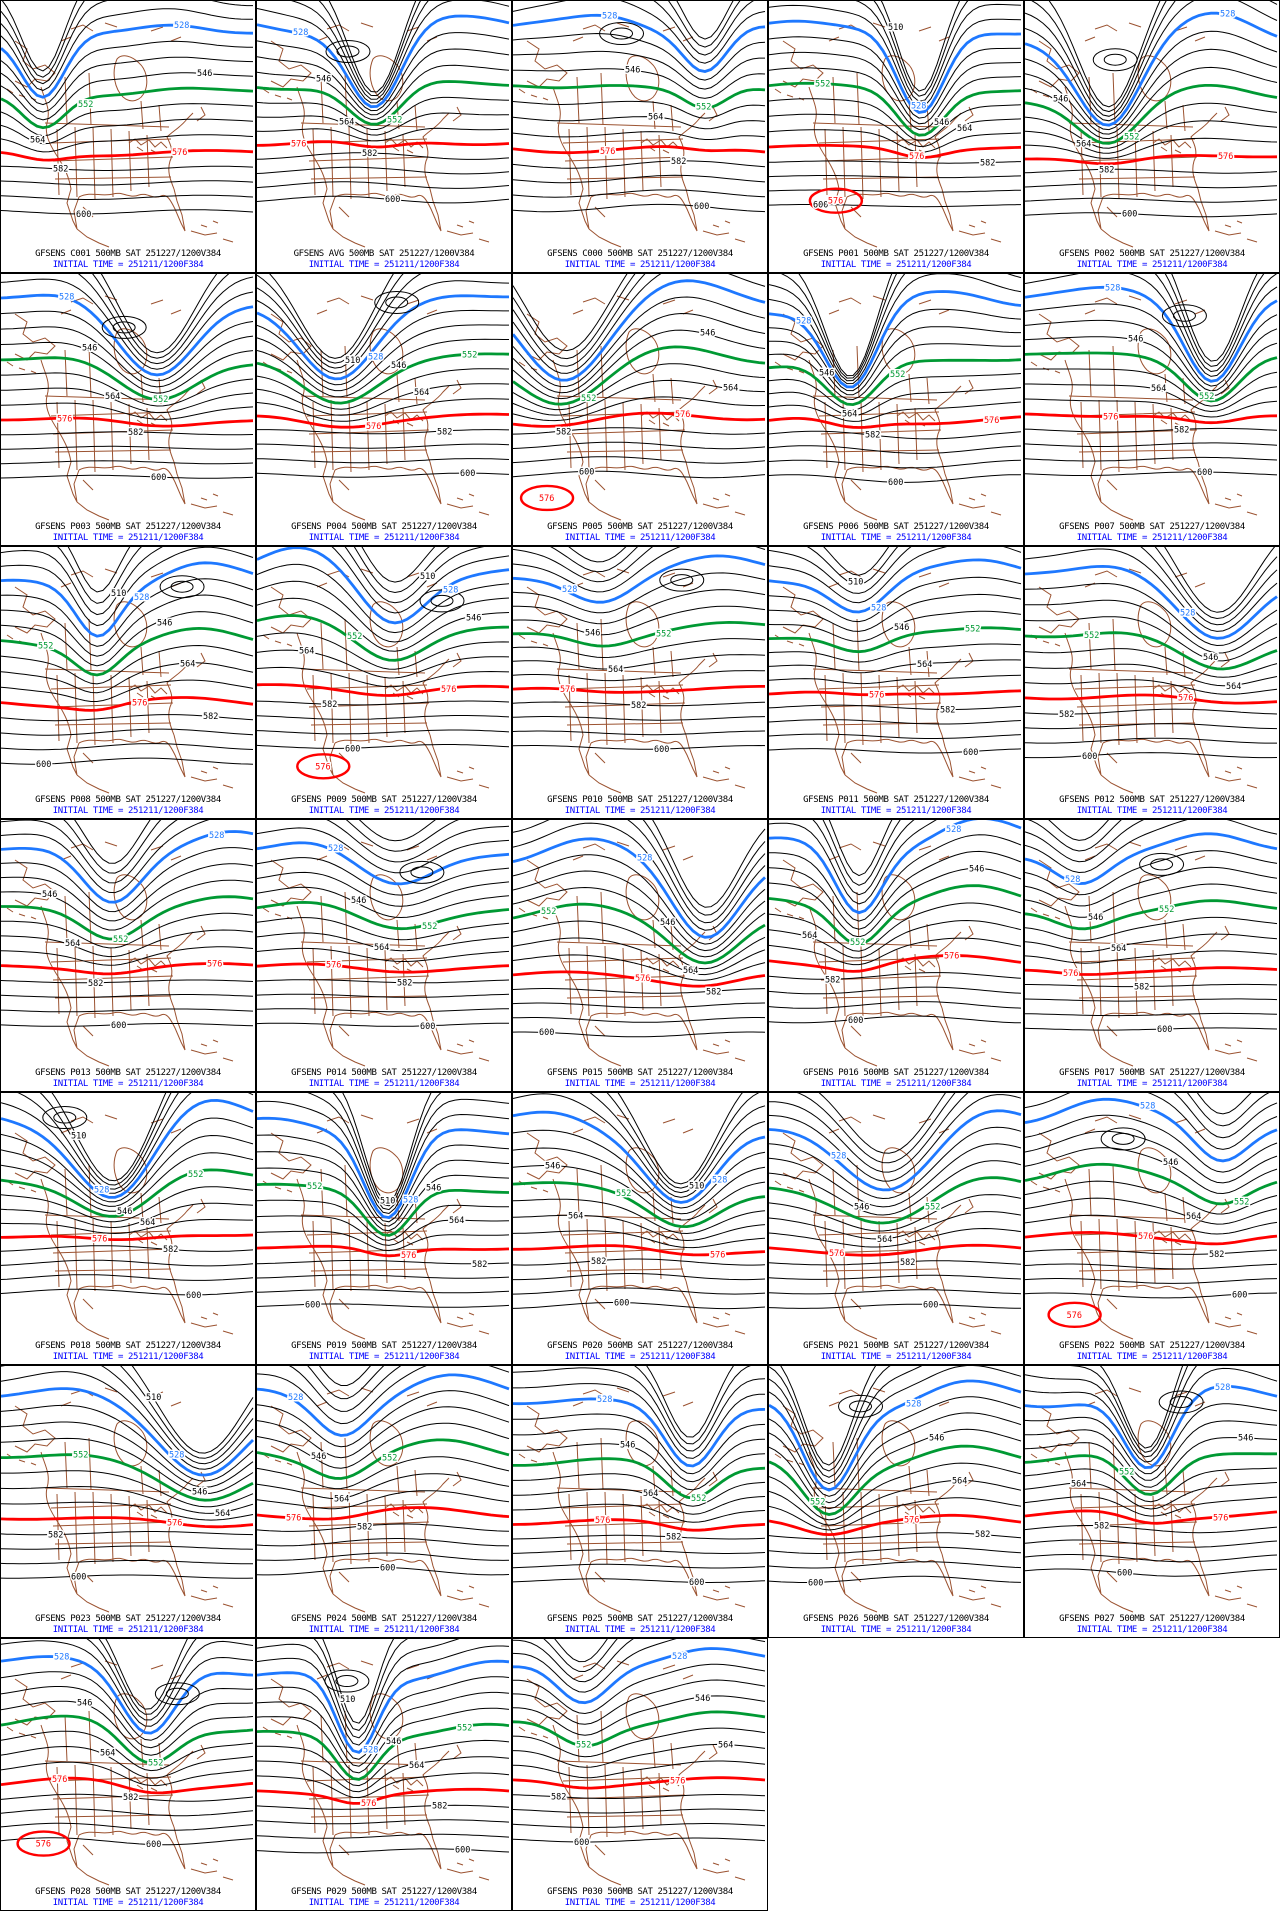 The image size is (1280, 1911). Describe the element at coordinates (1152, 1346) in the screenshot. I see `panel-title: GFSENS P022 500MB SAT 251227/1200V384` at that location.